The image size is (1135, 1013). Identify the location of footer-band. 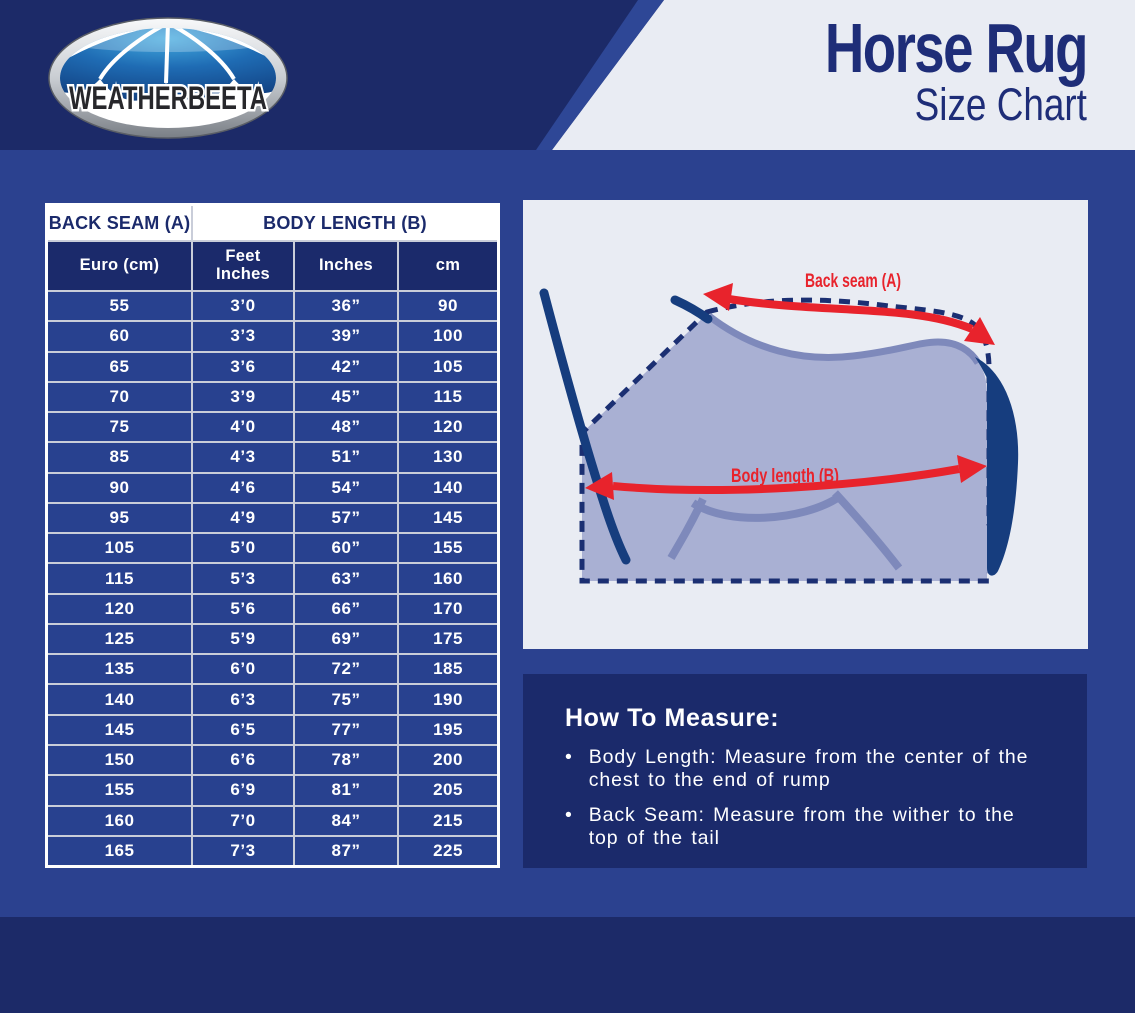
(567, 965).